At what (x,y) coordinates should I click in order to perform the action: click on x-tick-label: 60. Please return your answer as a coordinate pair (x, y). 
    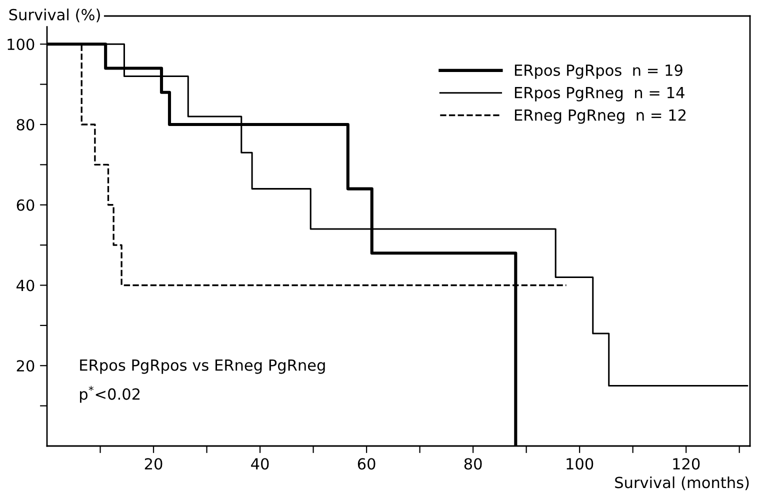
    Looking at the image, I should click on (367, 464).